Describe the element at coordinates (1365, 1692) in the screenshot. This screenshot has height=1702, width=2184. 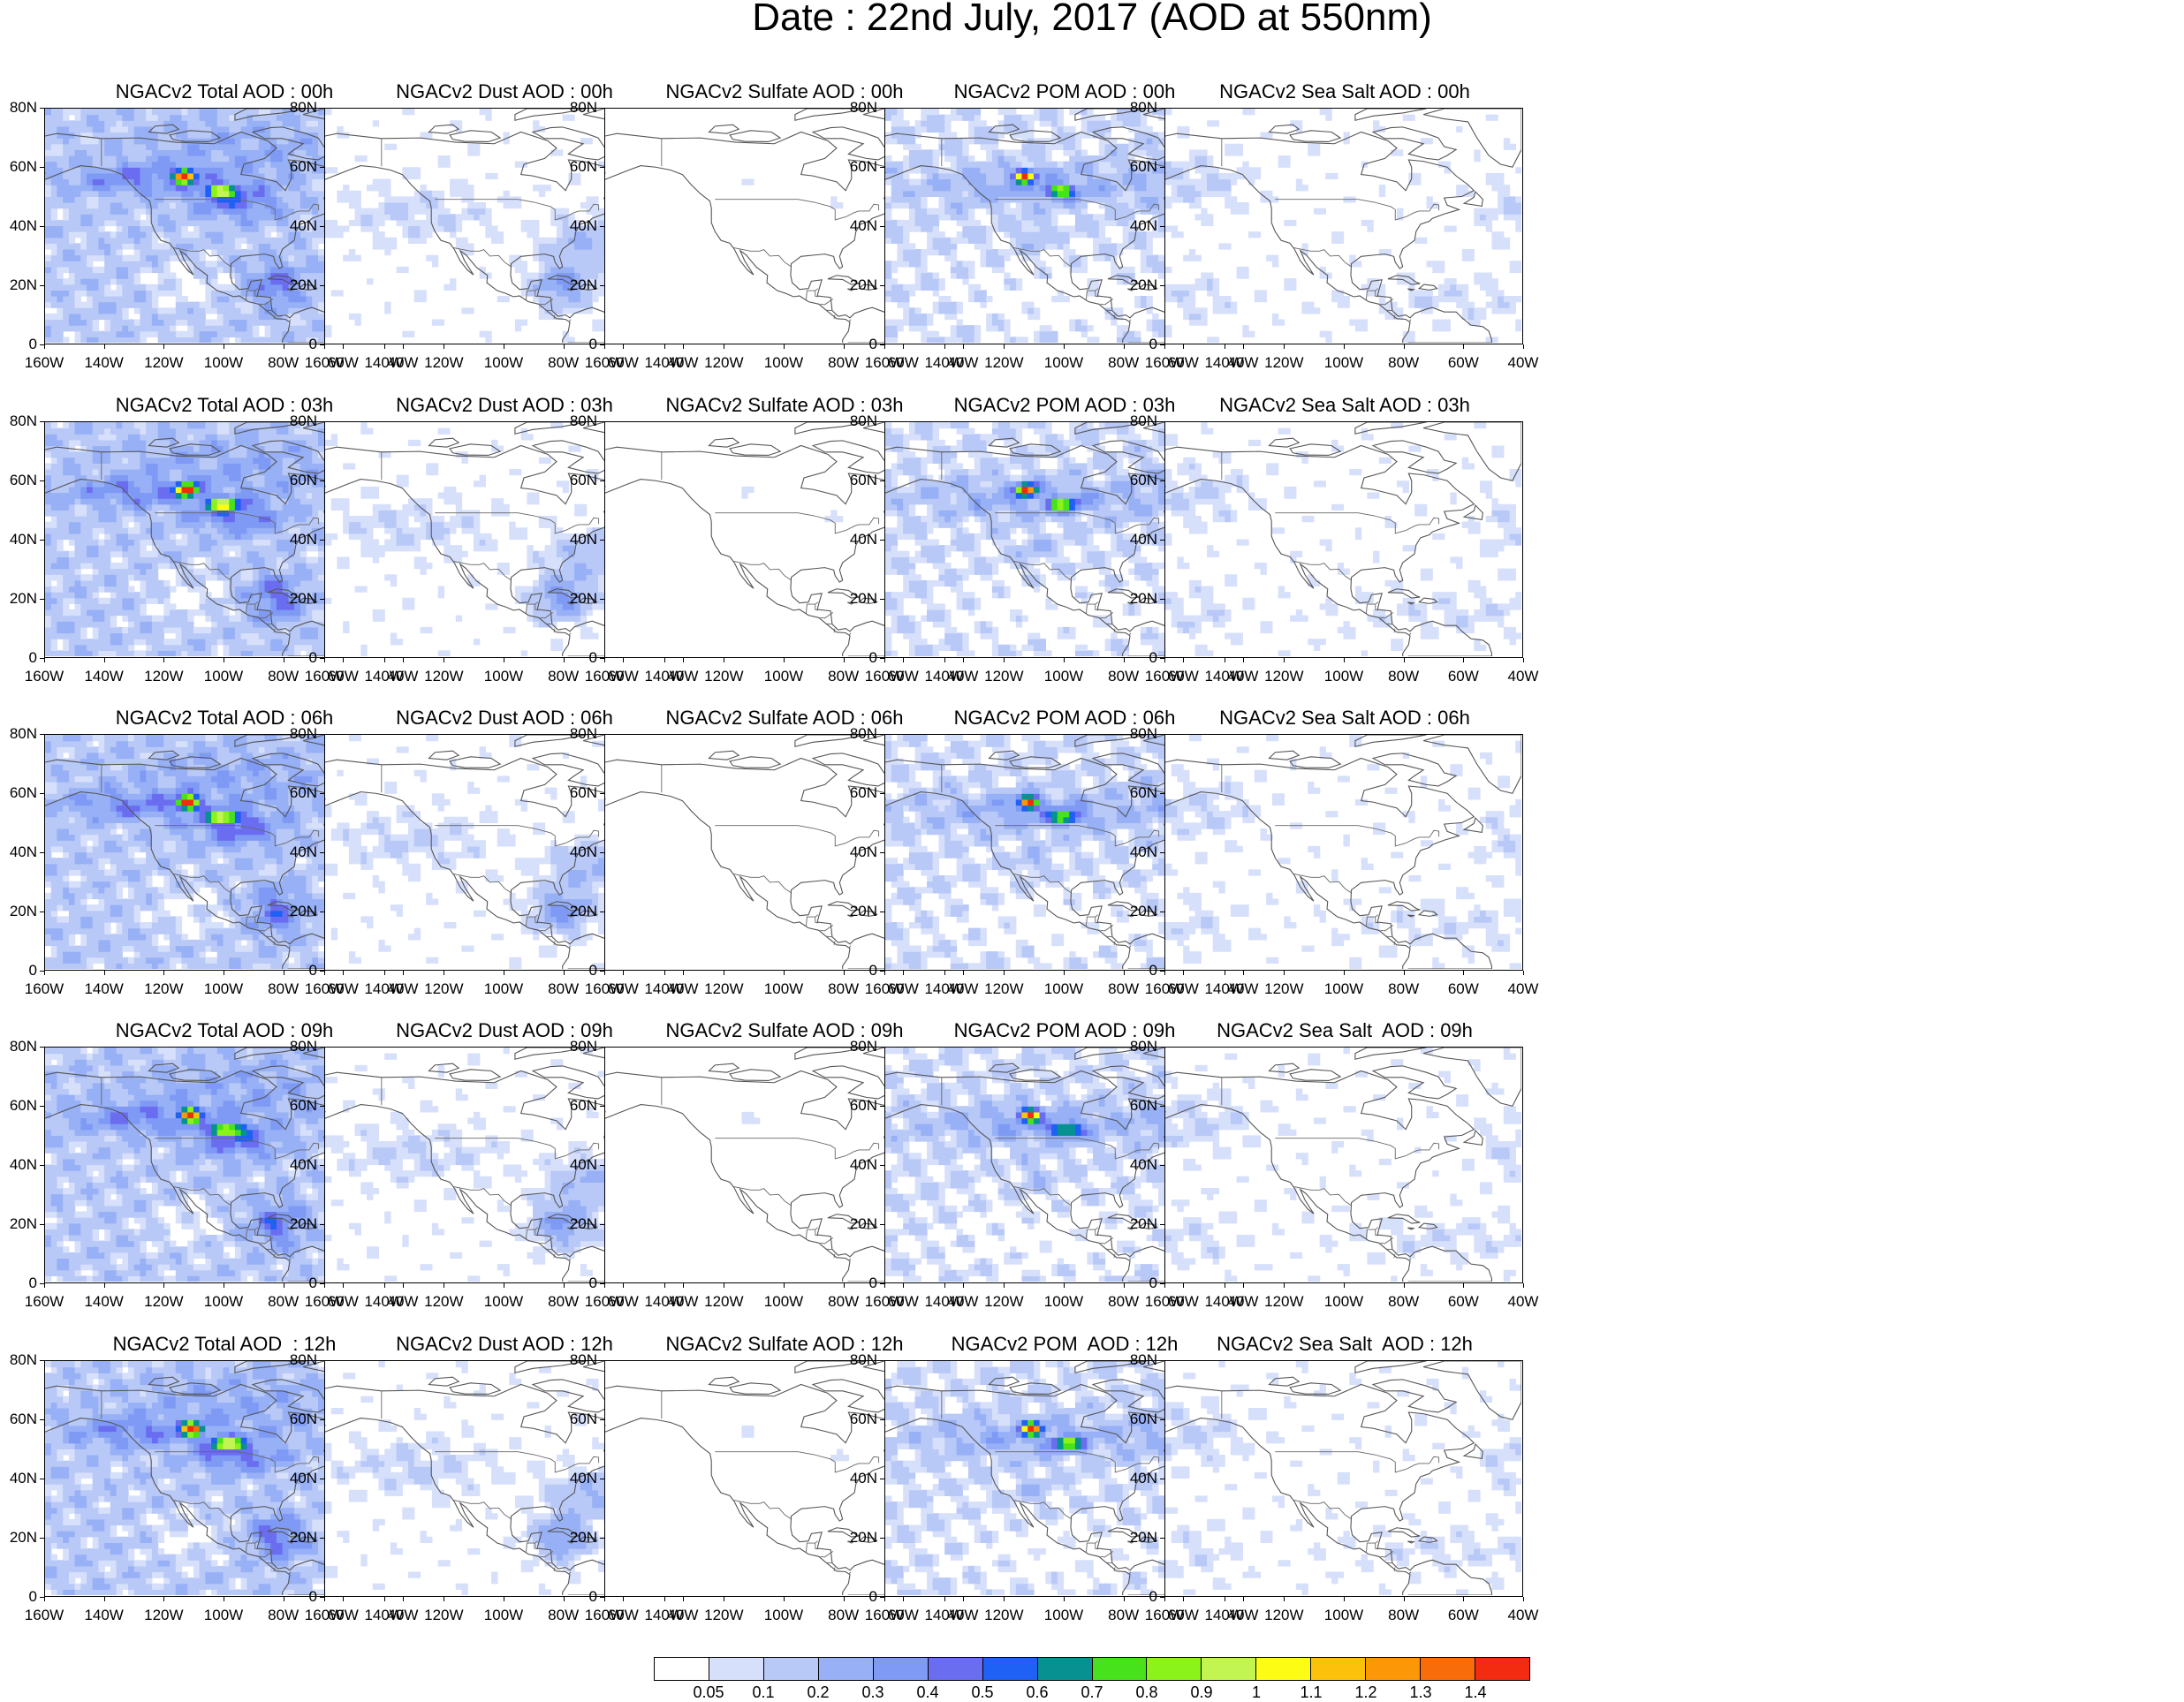
I see `colorbar-label: 1.2` at that location.